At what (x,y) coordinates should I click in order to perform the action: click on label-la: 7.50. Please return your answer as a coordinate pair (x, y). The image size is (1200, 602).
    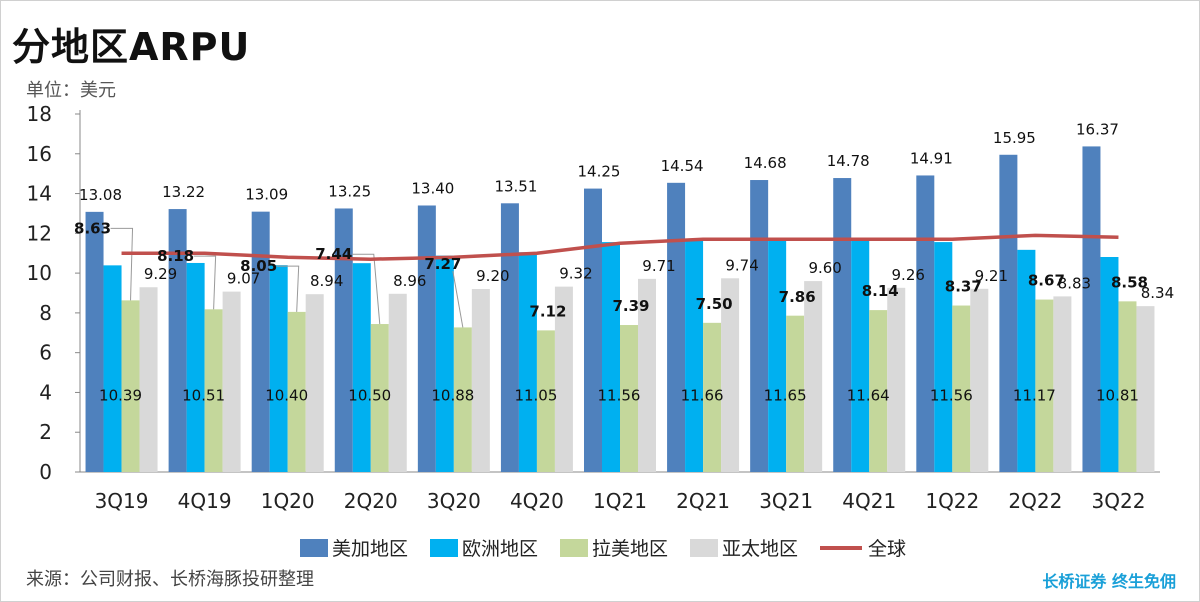
    Looking at the image, I should click on (714, 304).